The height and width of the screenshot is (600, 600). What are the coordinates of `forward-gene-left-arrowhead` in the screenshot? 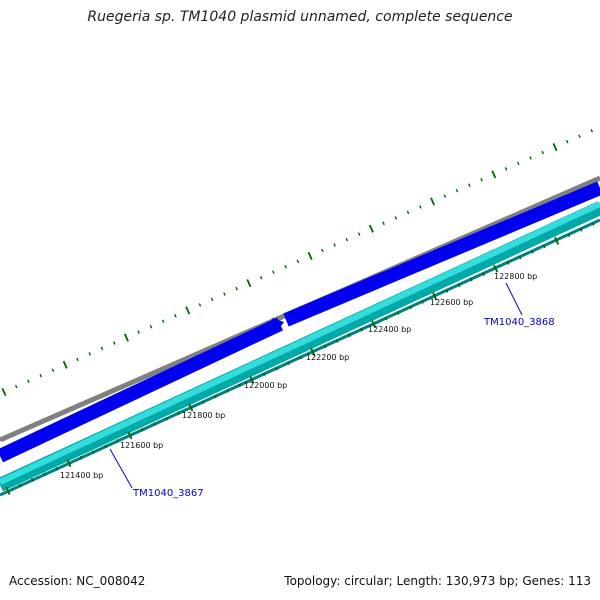 It's located at (278, 325).